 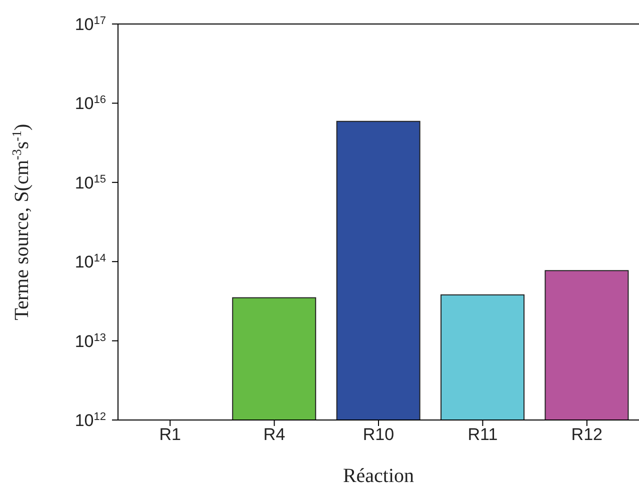 What do you see at coordinates (586, 434) in the screenshot?
I see `x-tick-label: R12` at bounding box center [586, 434].